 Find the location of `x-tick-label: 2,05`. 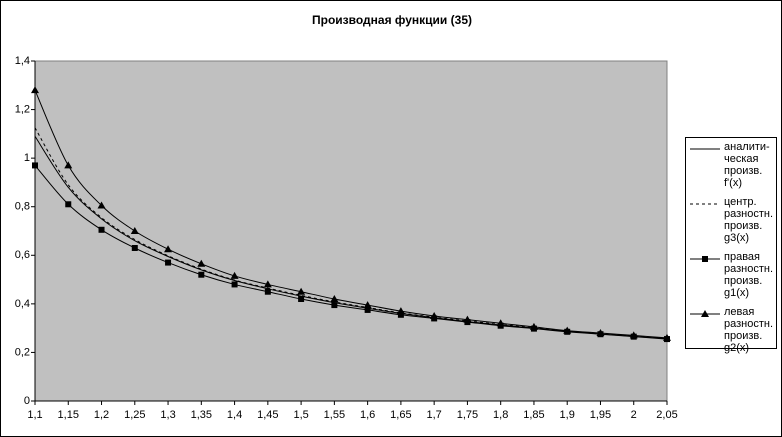

x-tick-label: 2,05 is located at coordinates (666, 415).